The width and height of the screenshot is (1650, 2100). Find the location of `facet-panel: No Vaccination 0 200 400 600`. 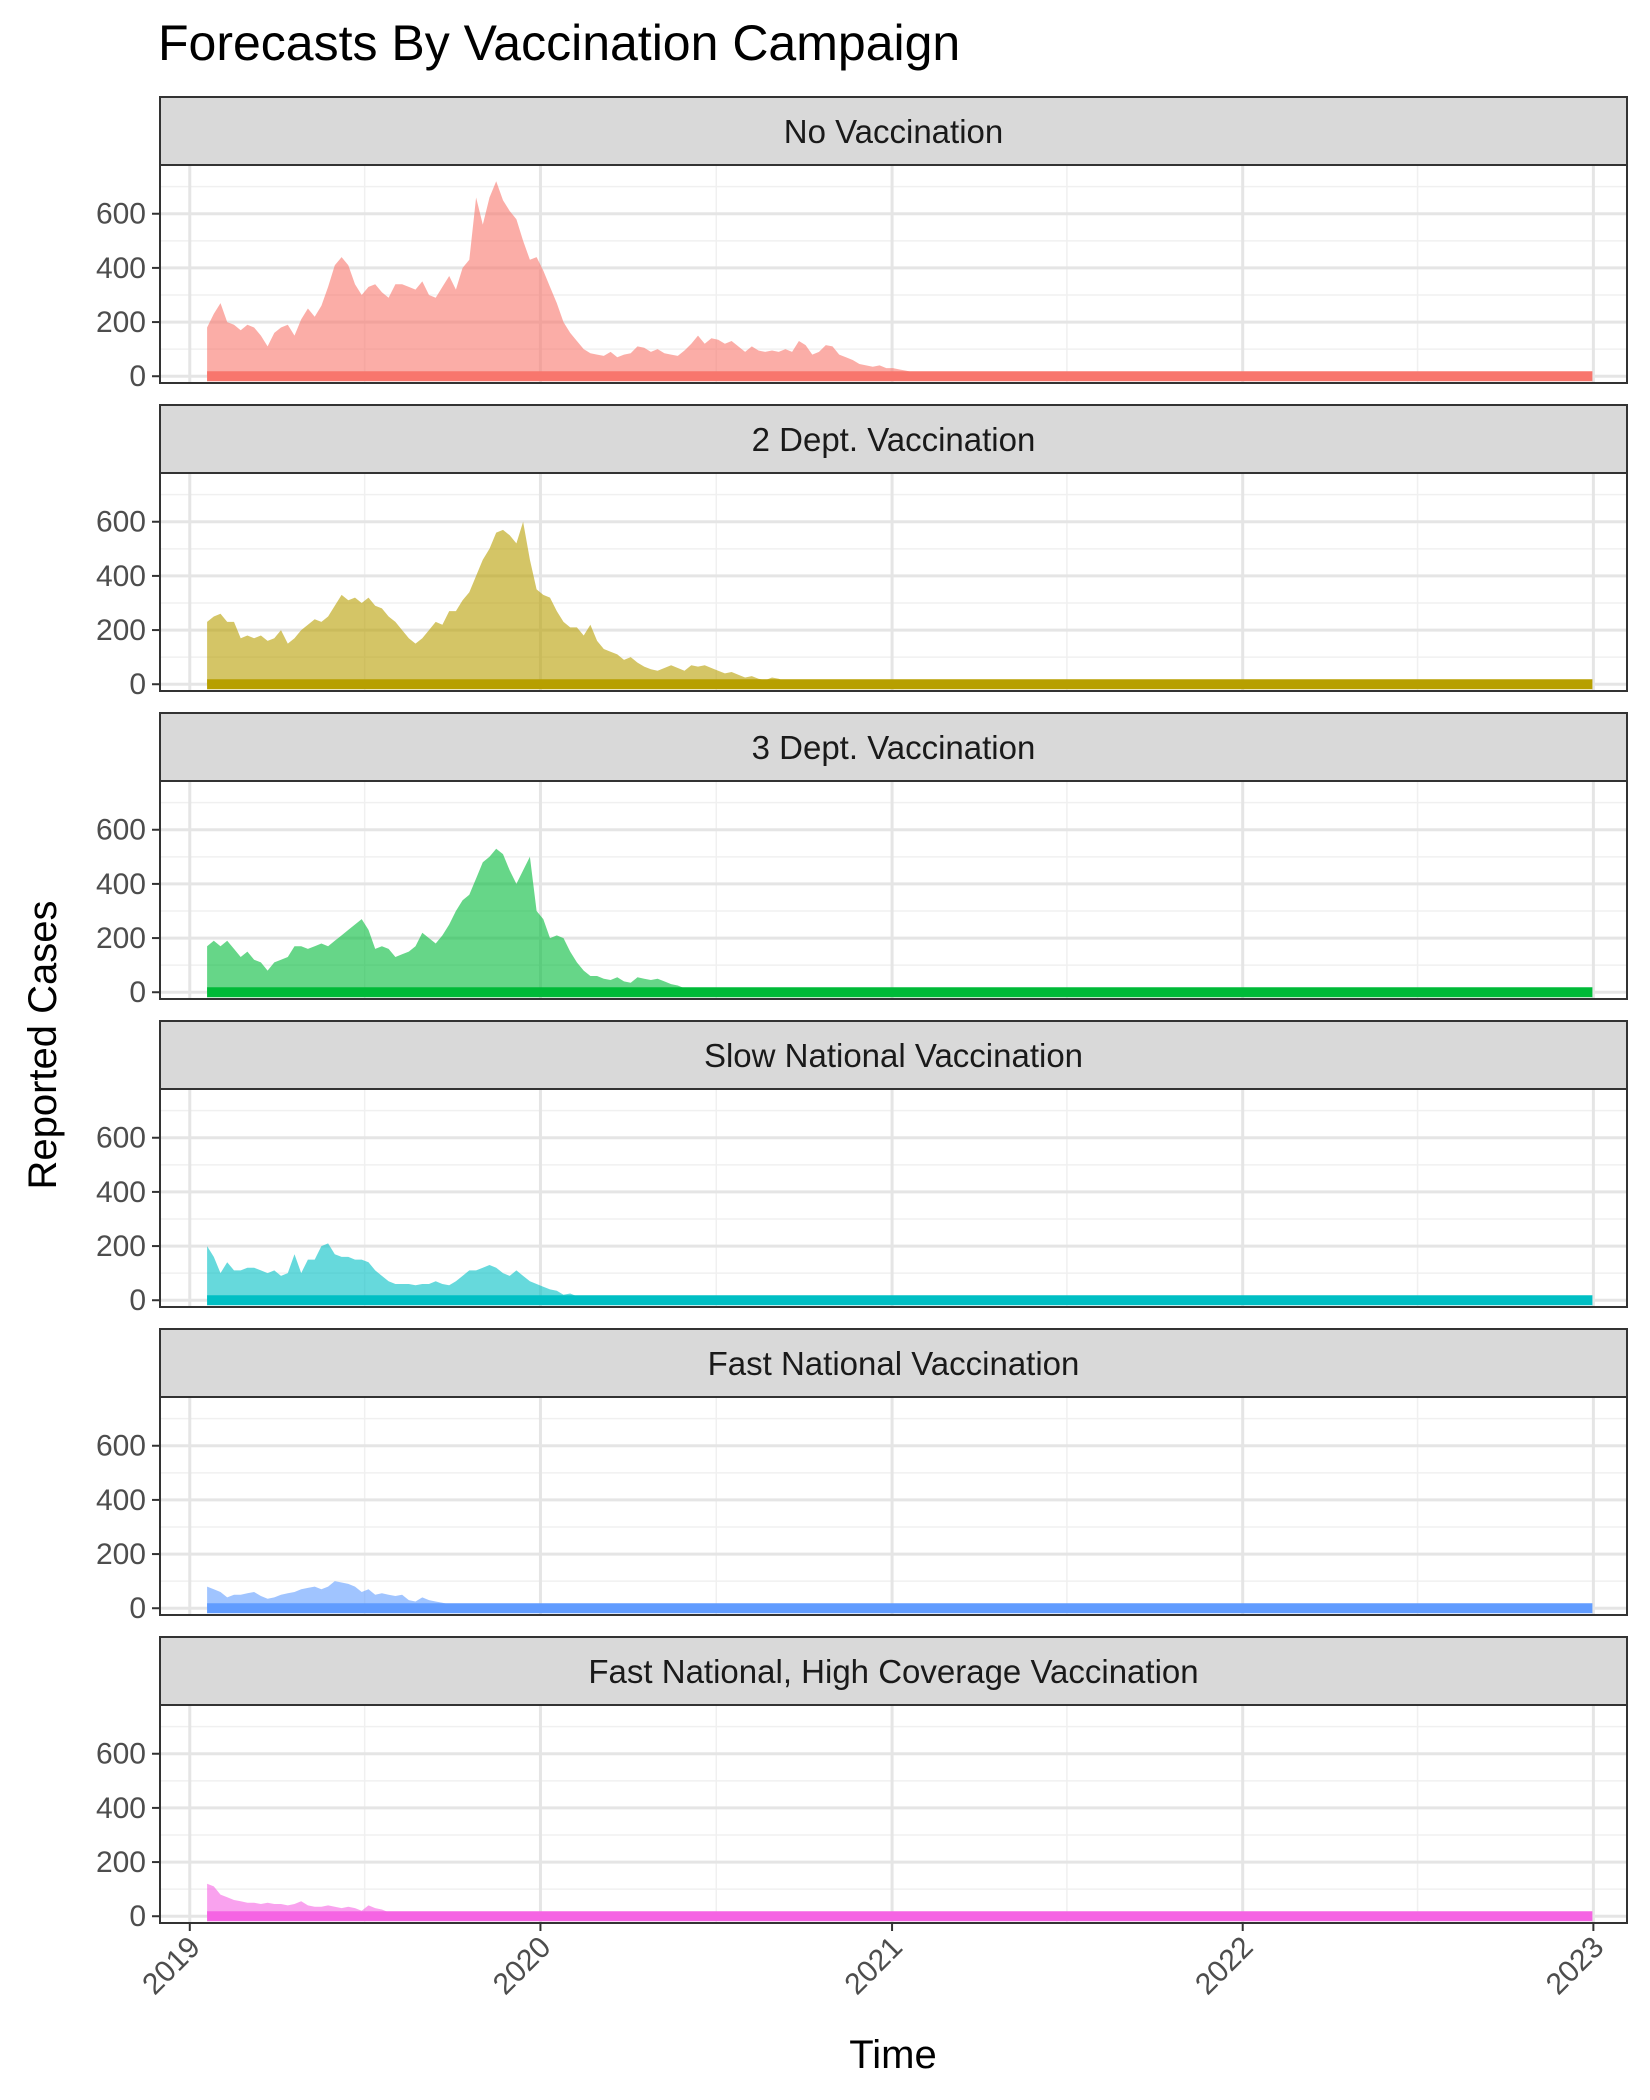

facet-panel: No Vaccination 0 200 400 600 is located at coordinates (862, 244).